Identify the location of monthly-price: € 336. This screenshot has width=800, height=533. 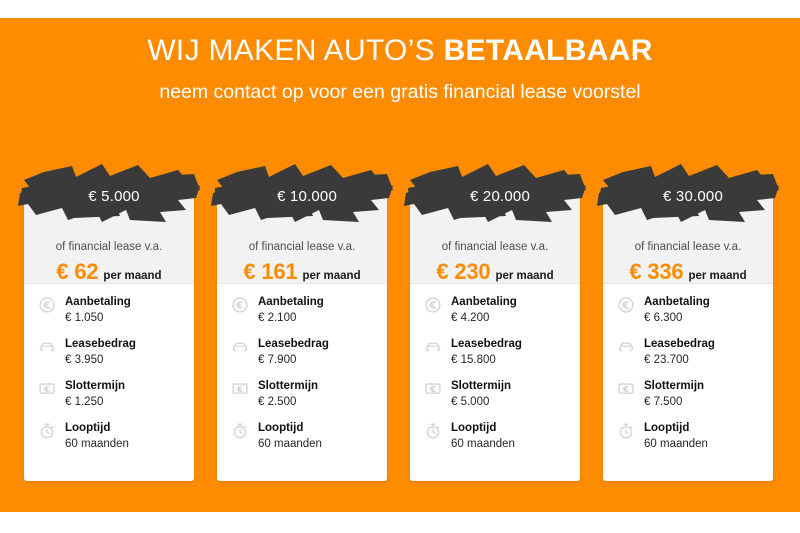
(656, 271).